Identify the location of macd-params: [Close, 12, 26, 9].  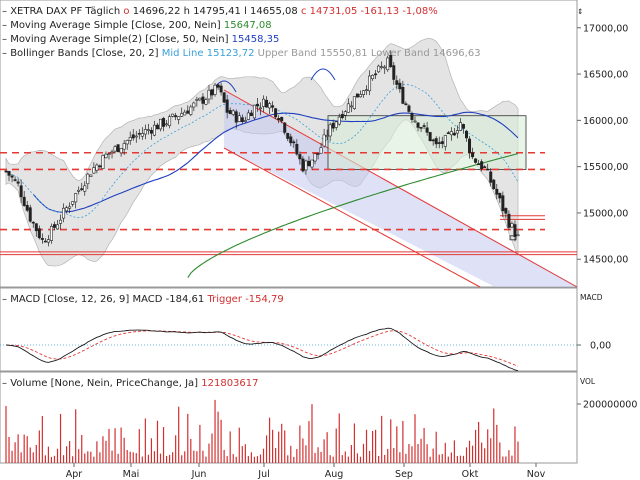
(86, 299).